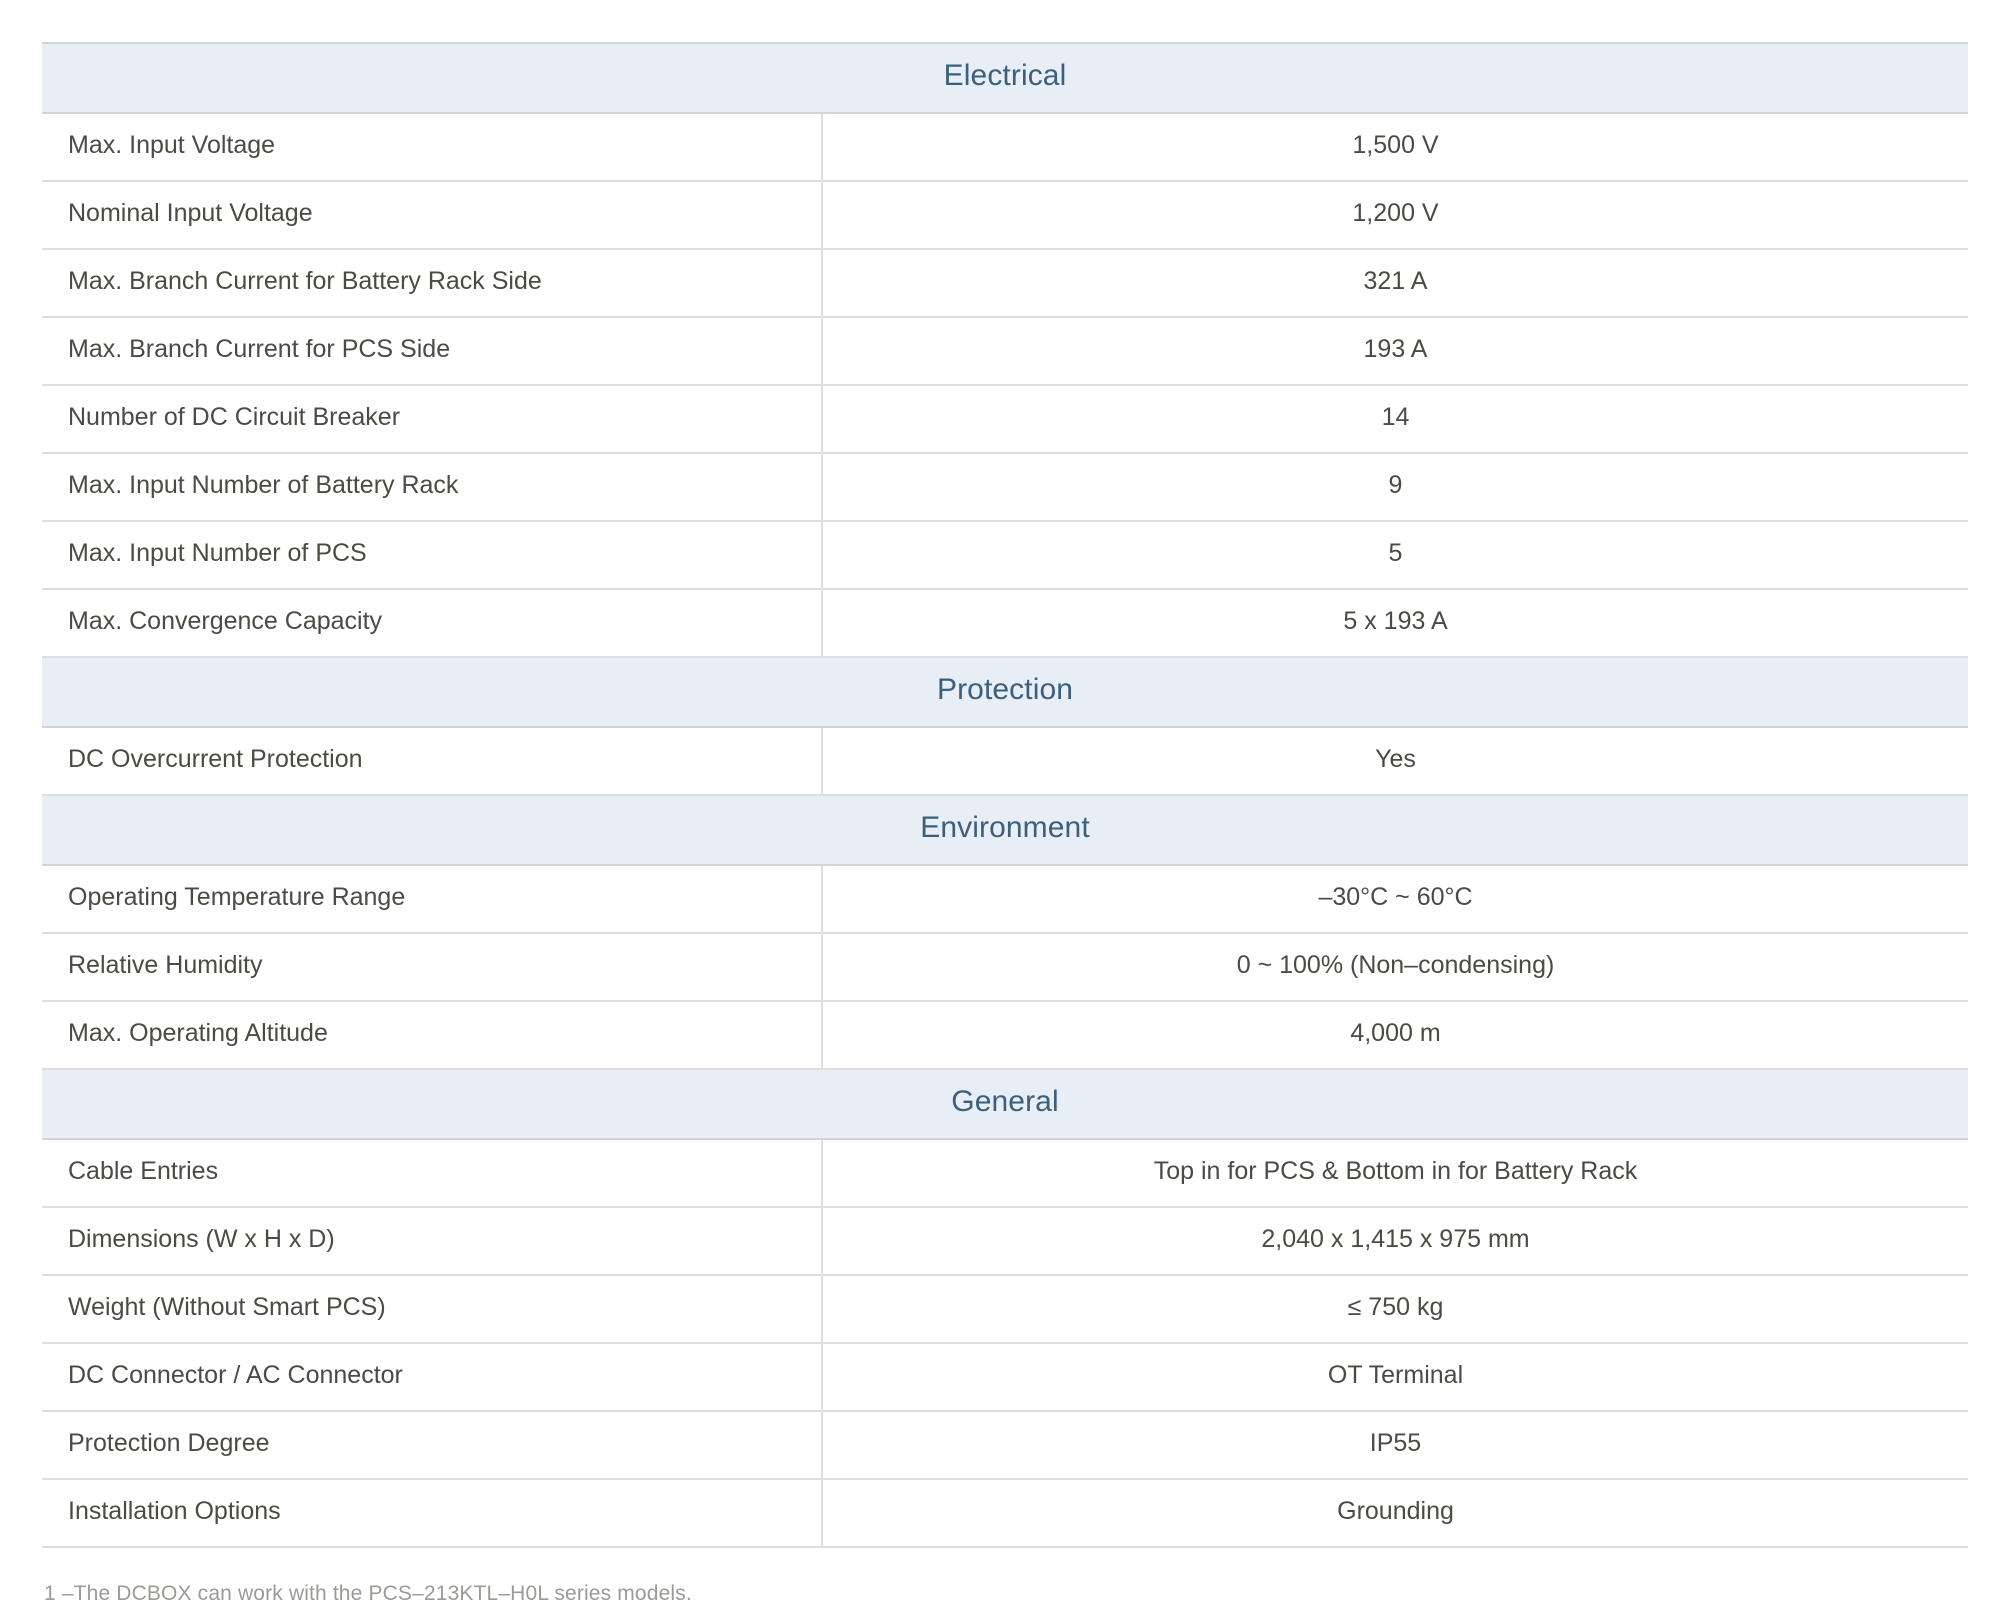  I want to click on table-row: Number of DC Circuit Breaker 14, so click(1005, 419).